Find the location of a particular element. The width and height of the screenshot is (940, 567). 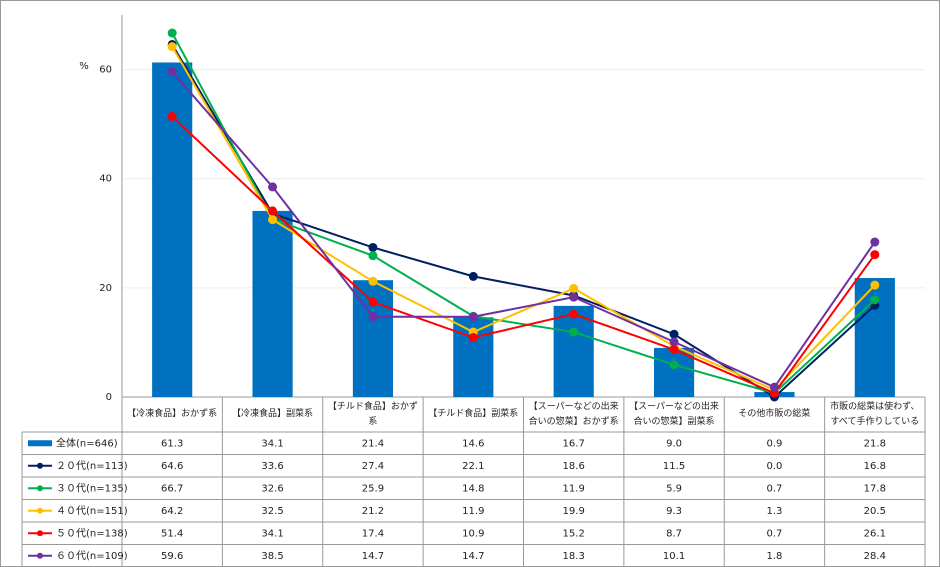

data-label: 21.4 is located at coordinates (373, 443).